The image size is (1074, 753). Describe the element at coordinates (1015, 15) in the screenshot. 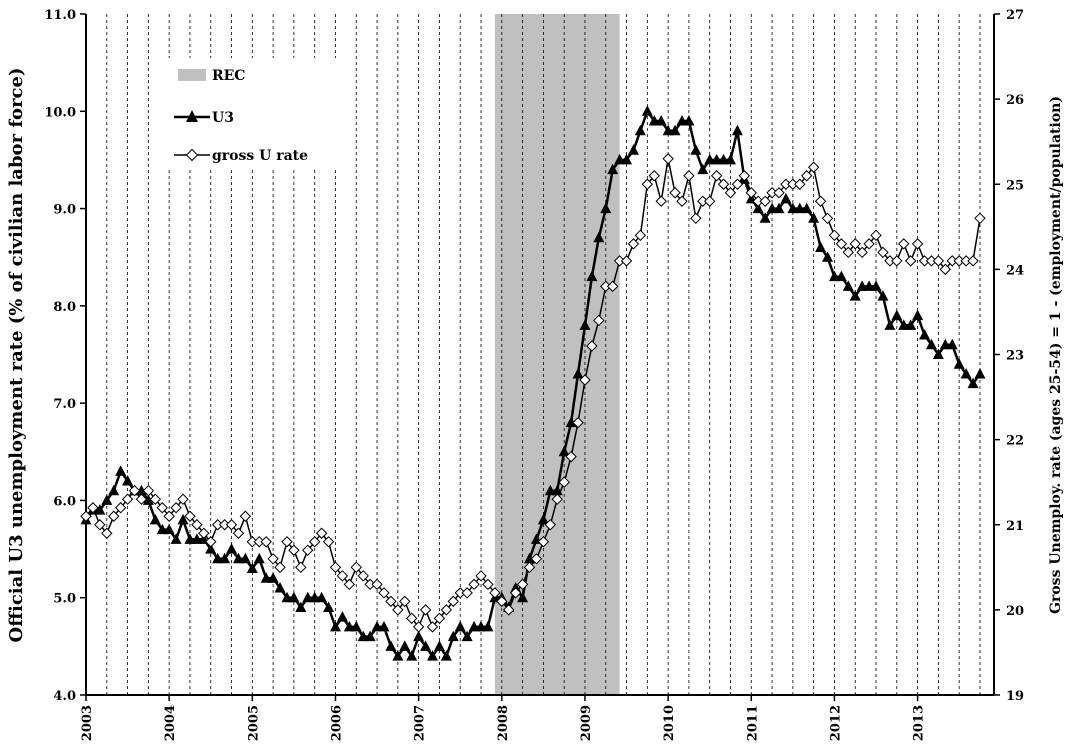

I see `y-right-tick-label: 27` at that location.